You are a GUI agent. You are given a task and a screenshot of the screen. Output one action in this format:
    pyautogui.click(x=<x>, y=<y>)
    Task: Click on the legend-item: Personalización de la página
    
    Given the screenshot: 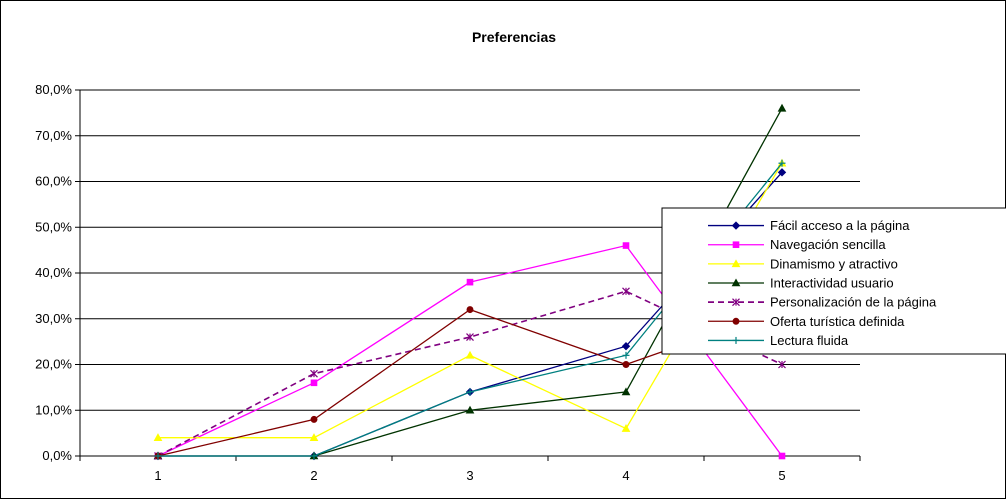 What is the action you would take?
    pyautogui.click(x=822, y=302)
    